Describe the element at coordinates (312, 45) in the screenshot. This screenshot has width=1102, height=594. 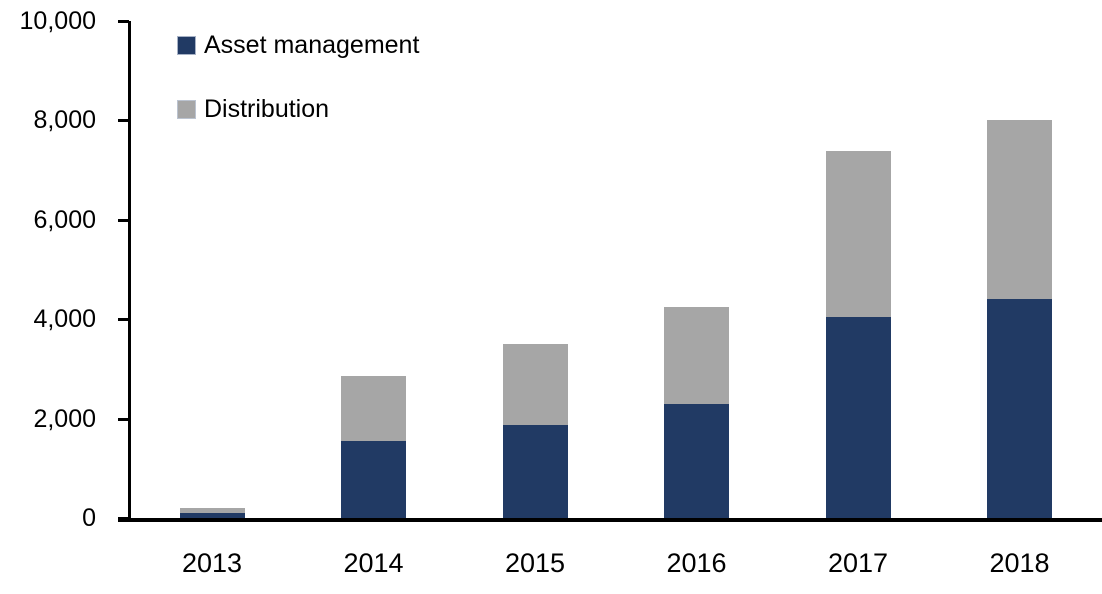
I see `legend-label: Asset management` at that location.